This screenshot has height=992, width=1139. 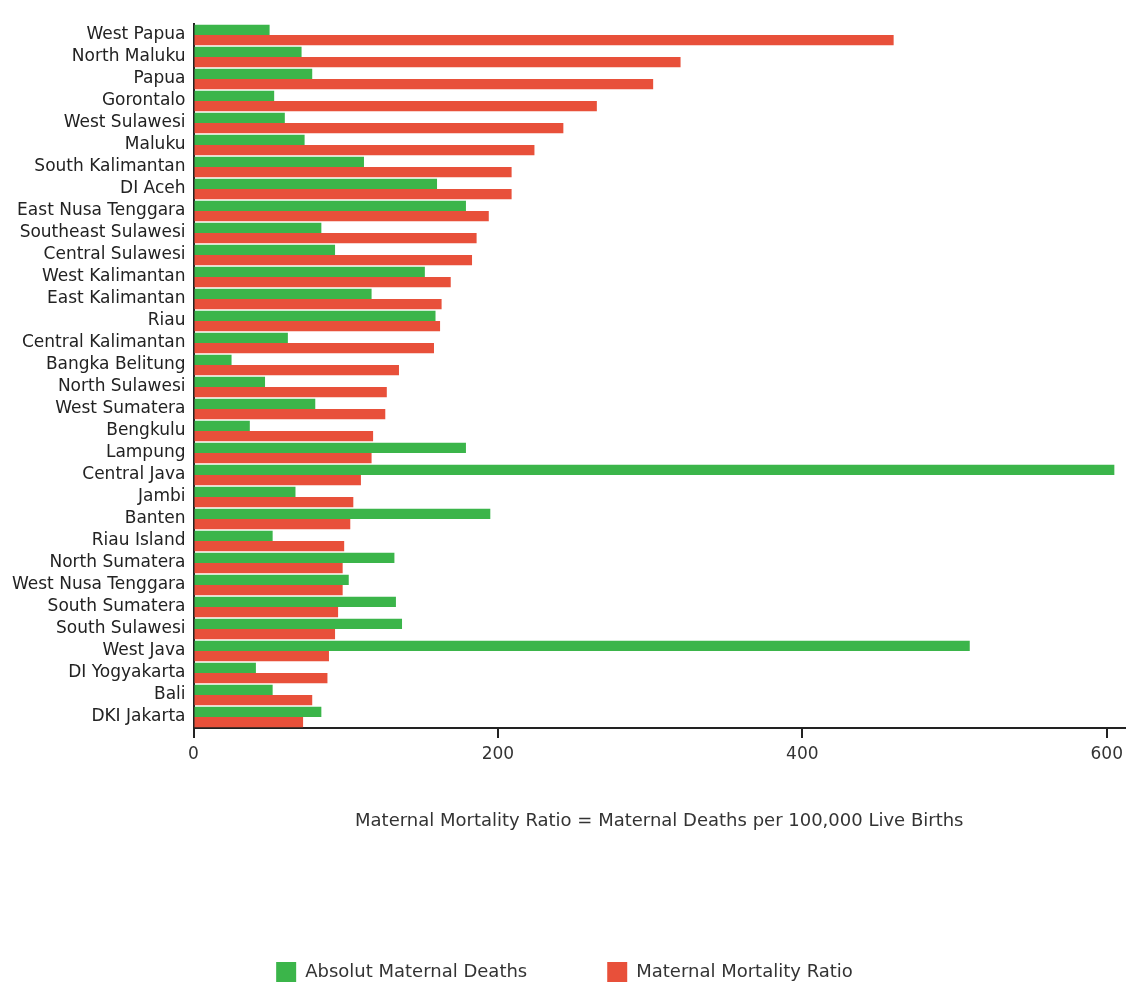 What do you see at coordinates (138, 539) in the screenshot?
I see `y-tick-label: Riau Island` at bounding box center [138, 539].